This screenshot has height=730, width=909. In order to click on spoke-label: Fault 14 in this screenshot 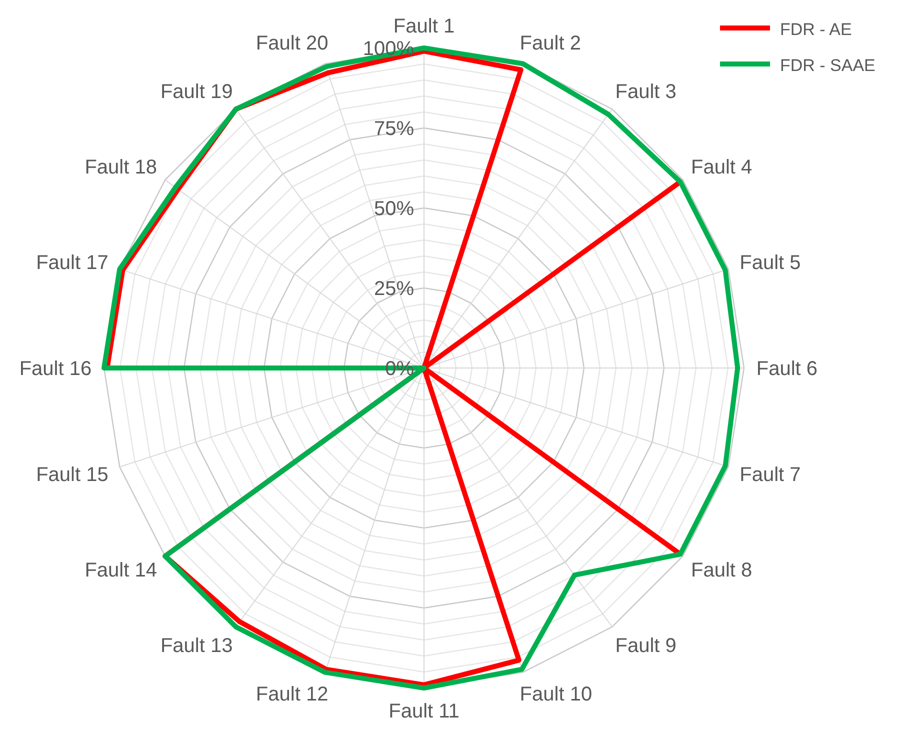, I will do `click(120, 570)`.